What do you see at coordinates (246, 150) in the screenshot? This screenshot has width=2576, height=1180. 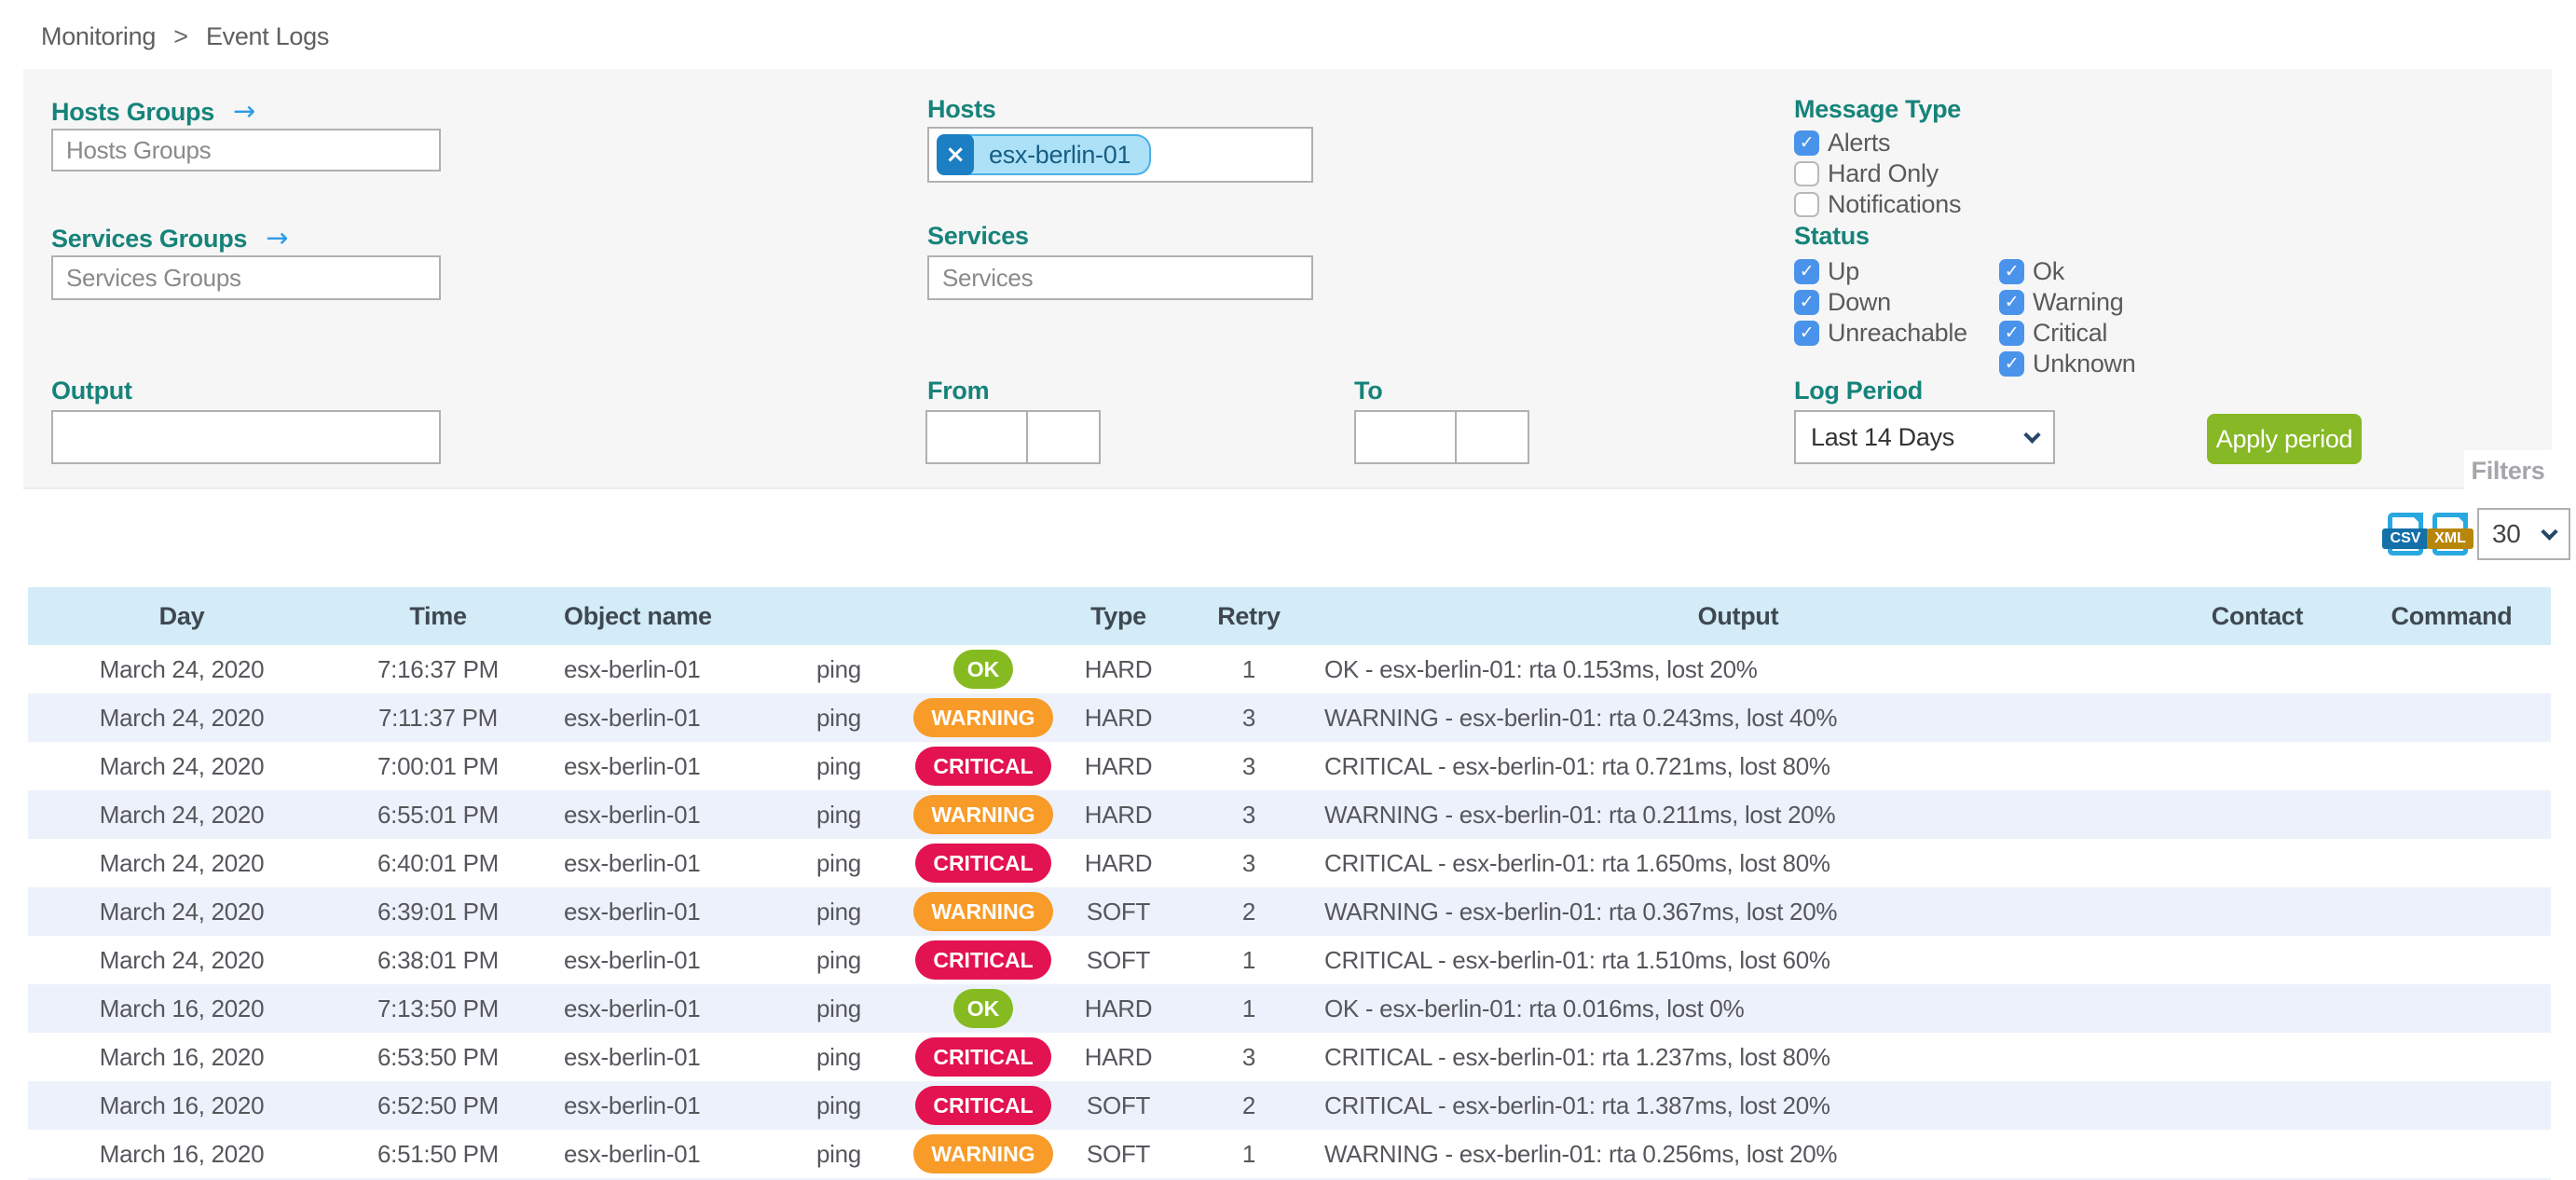 I see `hosts-groups-input` at bounding box center [246, 150].